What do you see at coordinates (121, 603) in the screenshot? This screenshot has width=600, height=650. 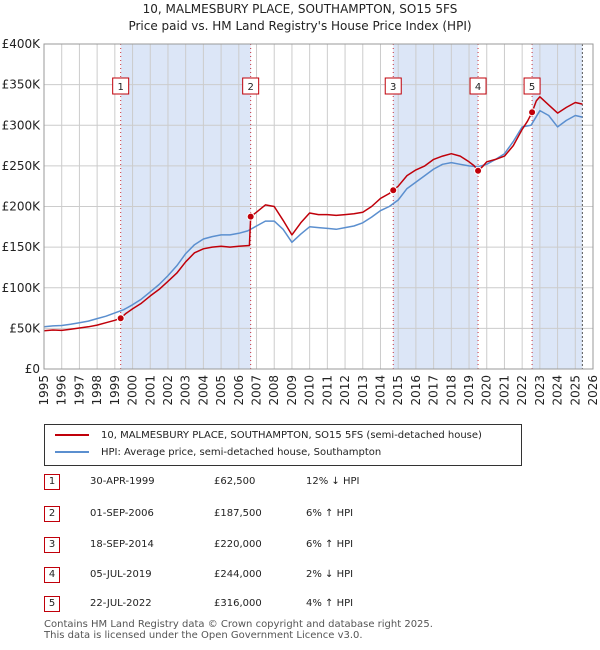 I see `transaction-date: 22-JUL-2022` at bounding box center [121, 603].